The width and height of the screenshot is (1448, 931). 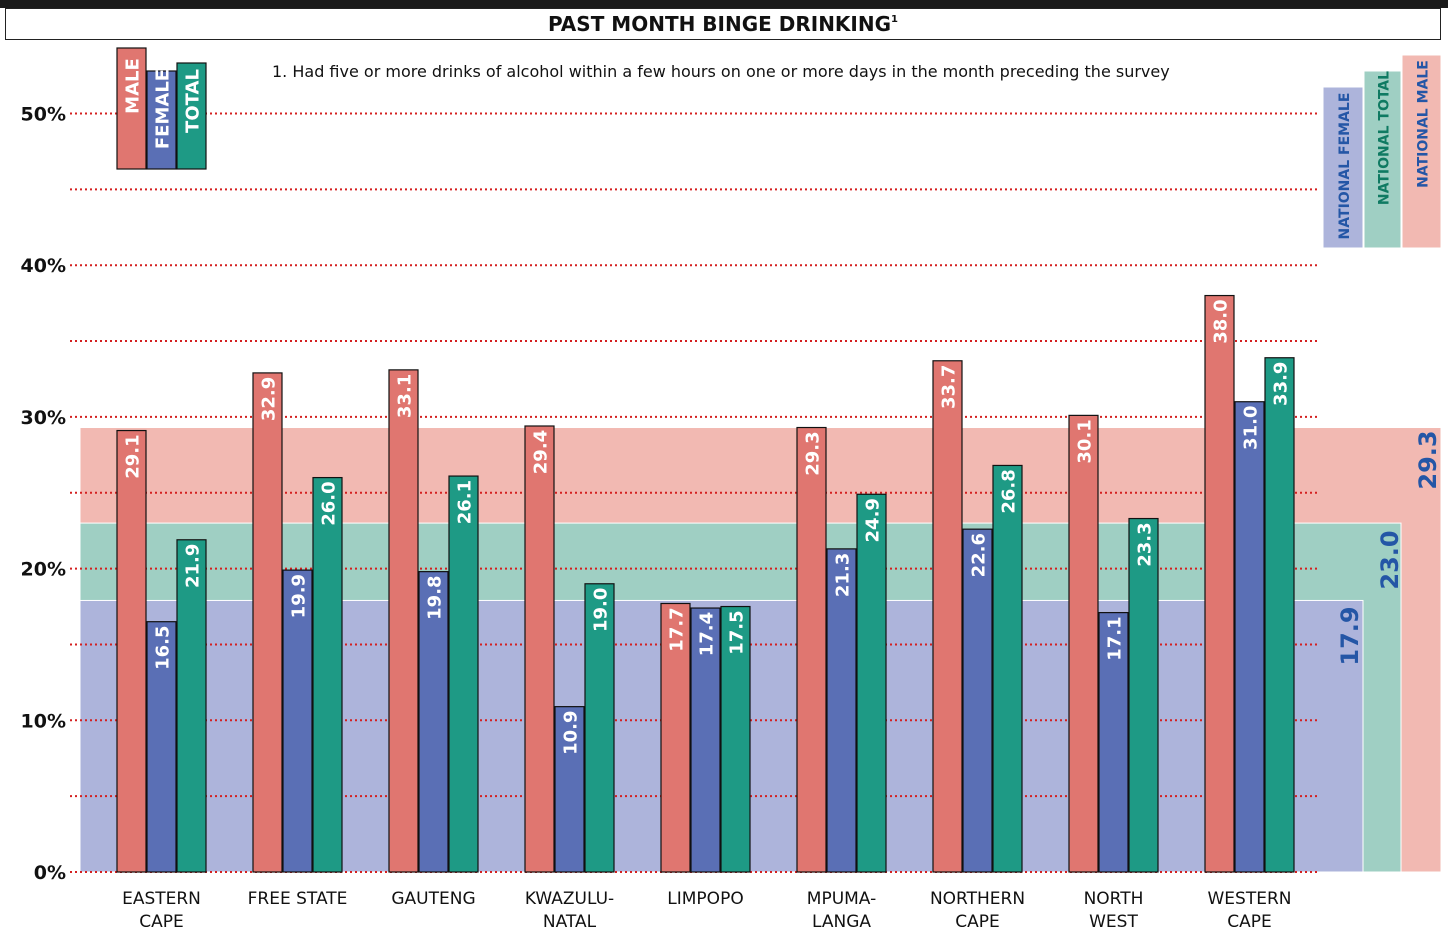 What do you see at coordinates (1424, 124) in the screenshot?
I see `national-male-label: NATIONAL MALE` at bounding box center [1424, 124].